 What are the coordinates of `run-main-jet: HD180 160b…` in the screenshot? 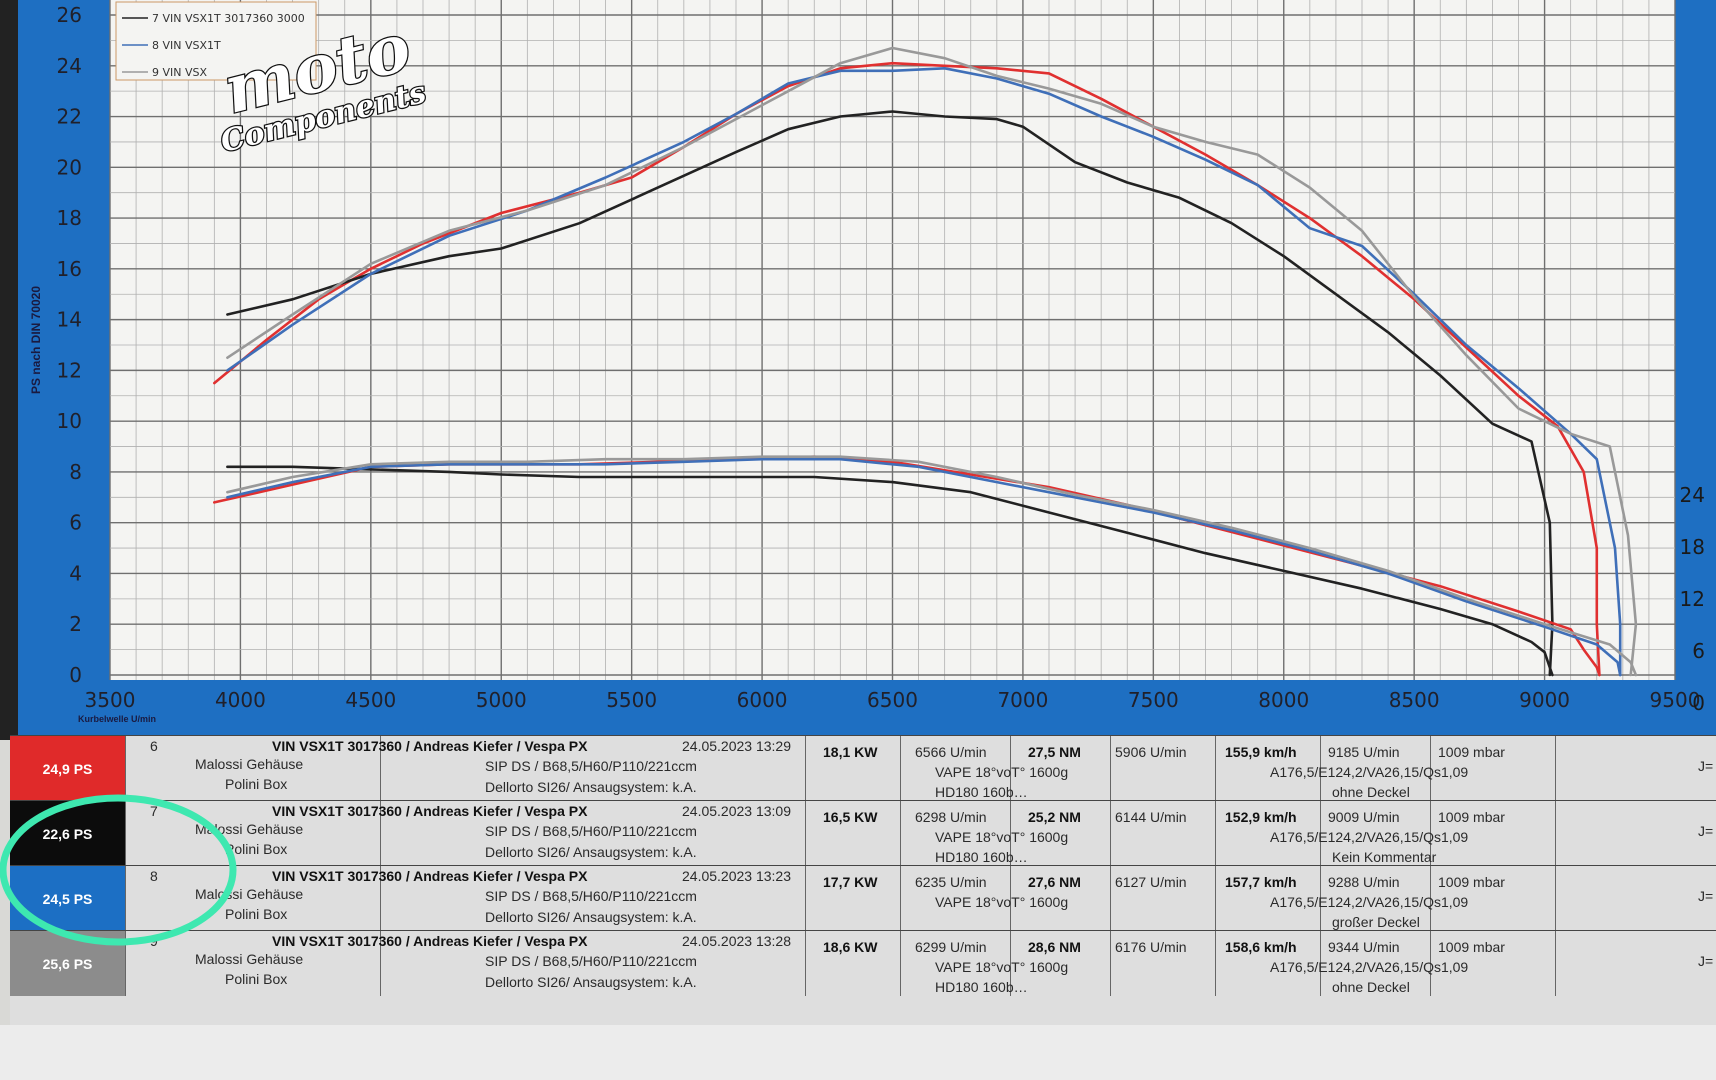 It's located at (981, 857).